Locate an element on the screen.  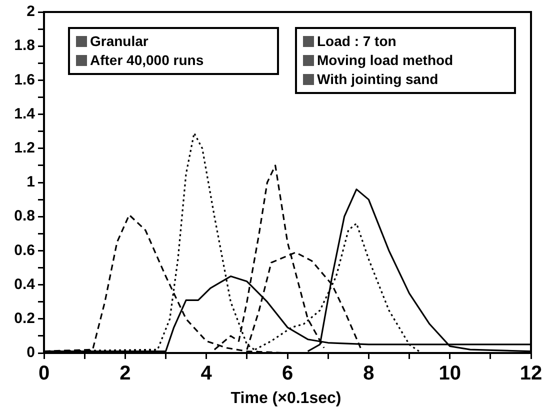
annotation: With jointing sand is located at coordinates (377, 79).